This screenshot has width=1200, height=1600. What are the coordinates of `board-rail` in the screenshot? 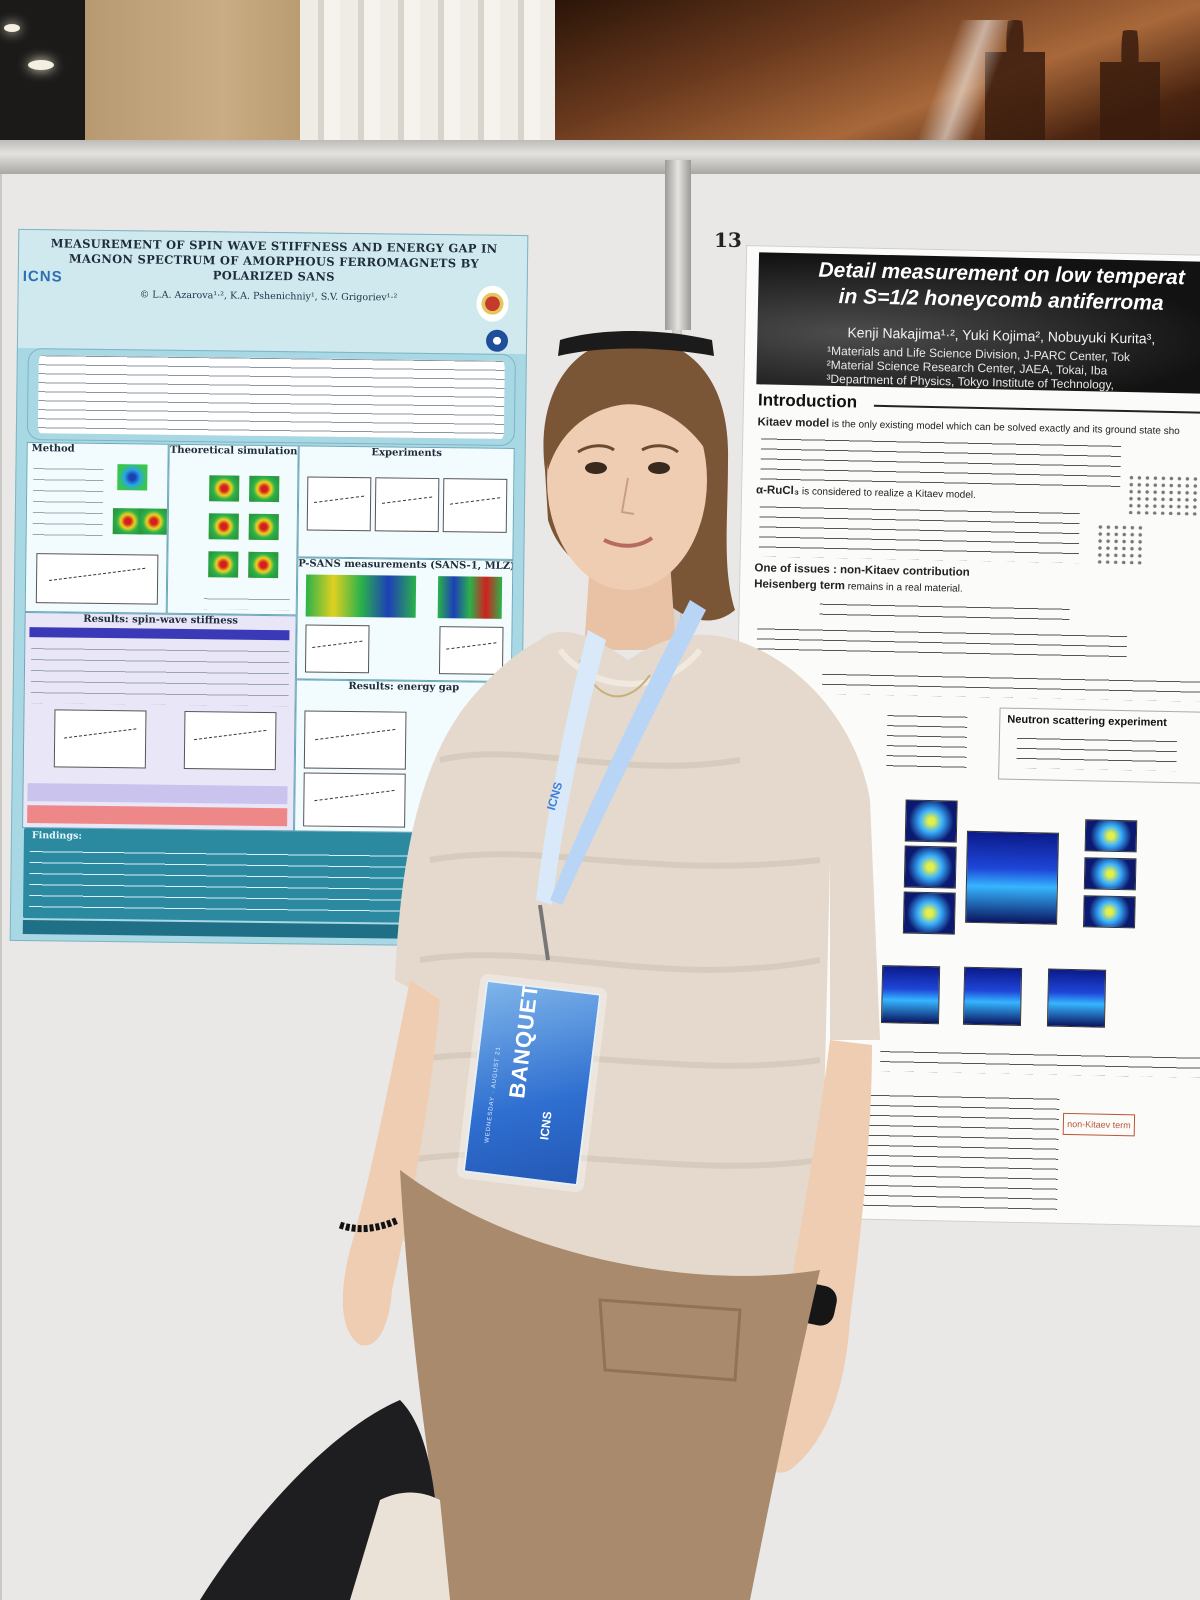 It's located at (600, 157).